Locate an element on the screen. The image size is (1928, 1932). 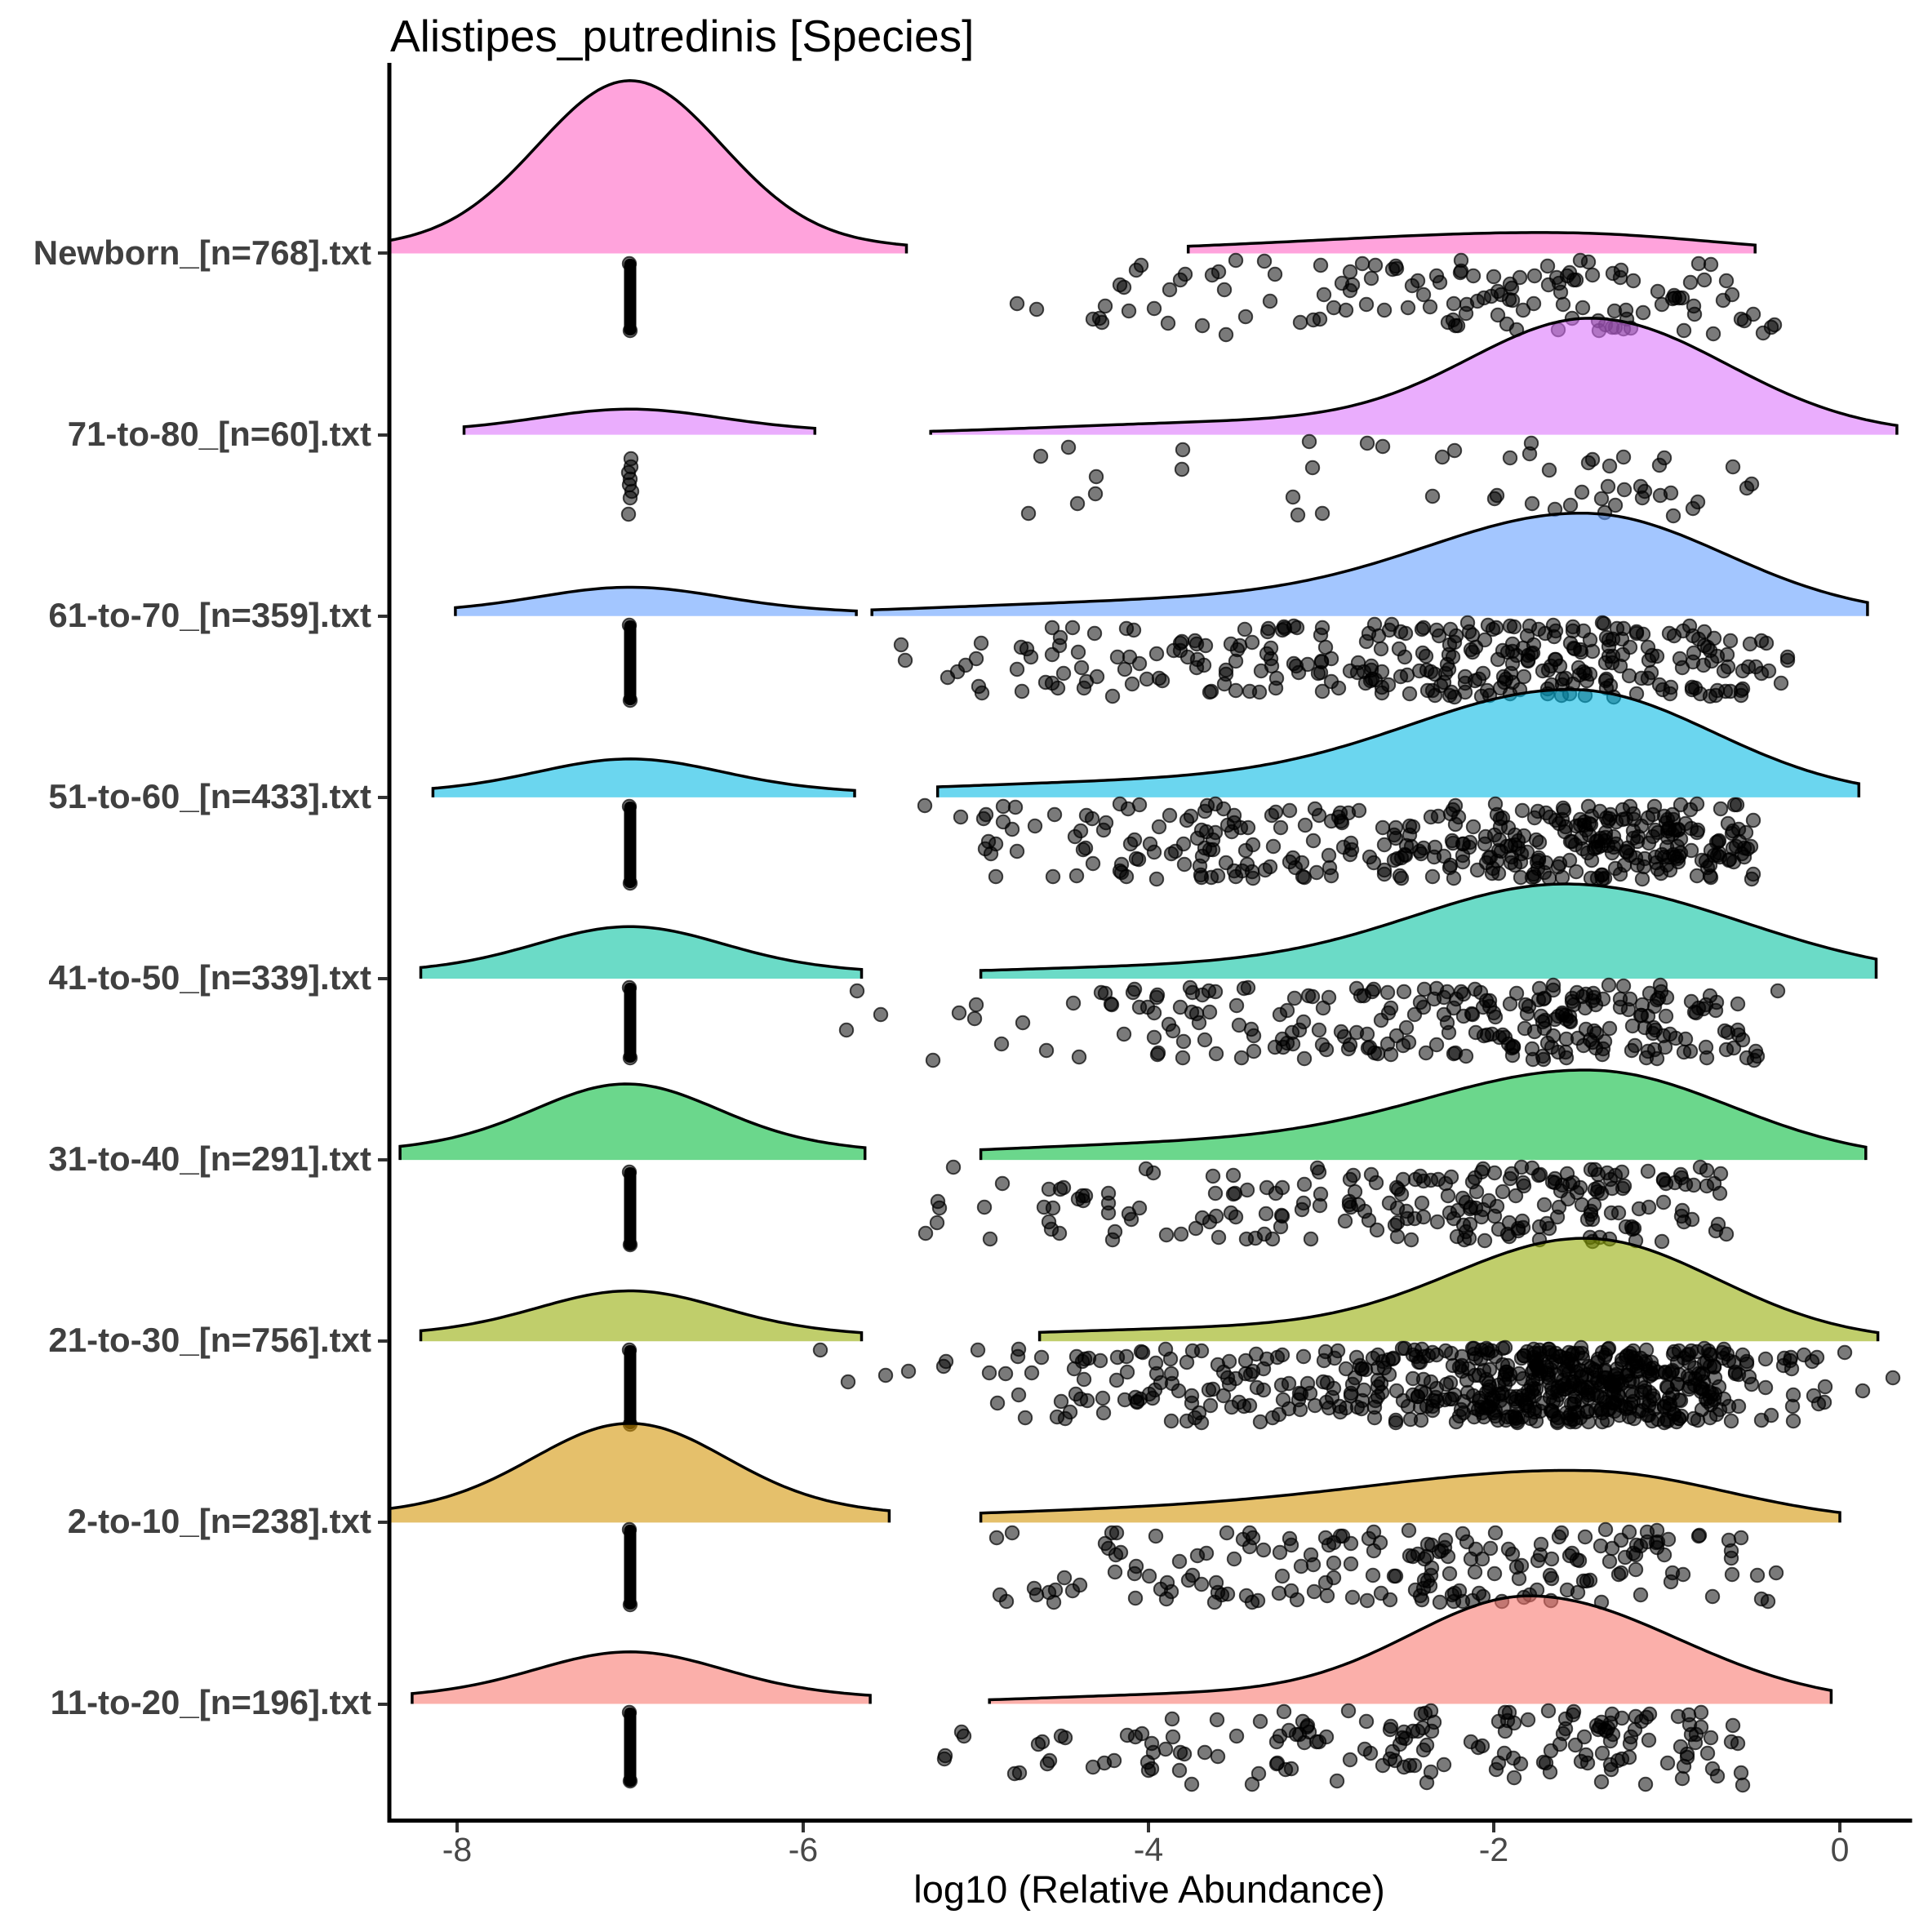
svg-text: -6 is located at coordinates (803, 1849).